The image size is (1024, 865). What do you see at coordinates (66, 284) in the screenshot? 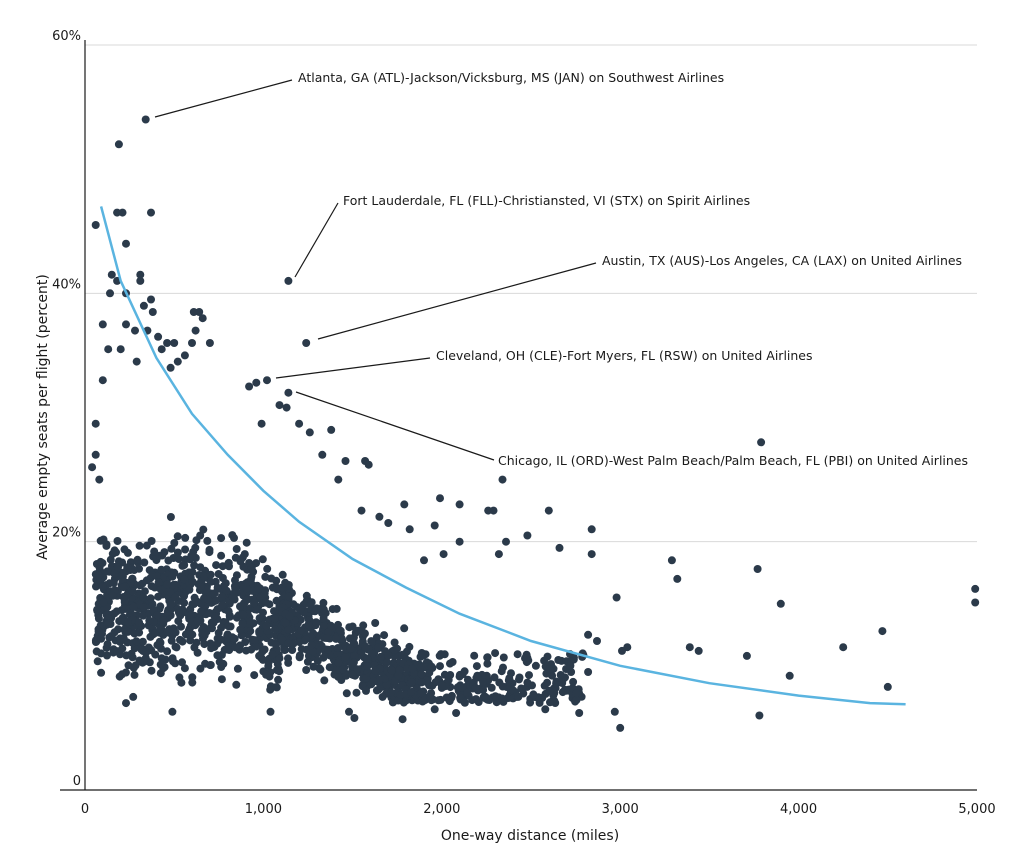
I see `y-tick-label: 40%` at bounding box center [66, 284].